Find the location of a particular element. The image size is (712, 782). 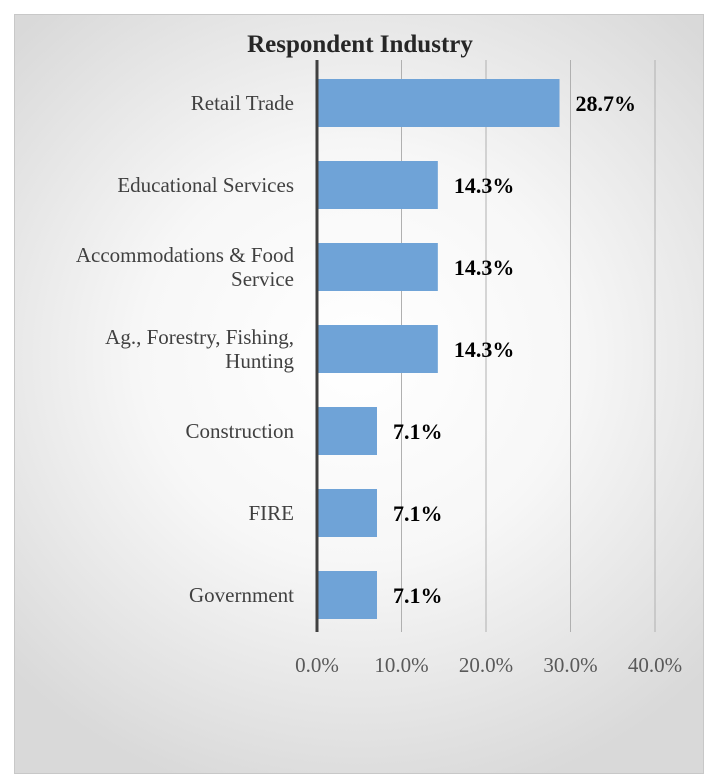

chart-title: Respondent Industry is located at coordinates (360, 44).